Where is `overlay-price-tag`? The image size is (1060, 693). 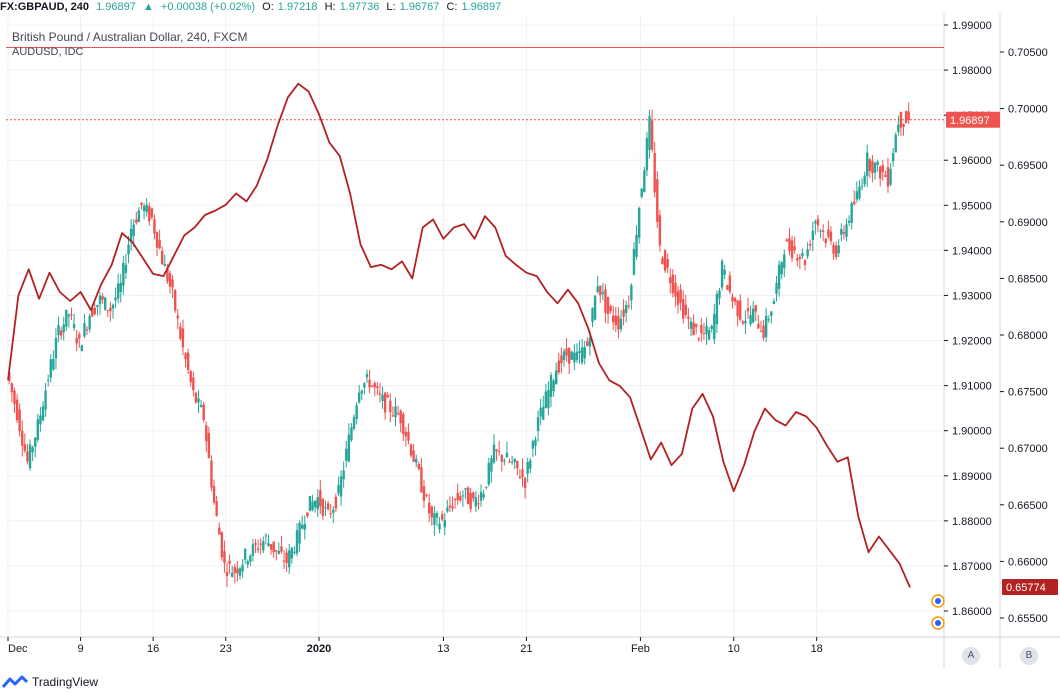
overlay-price-tag is located at coordinates (1030, 586).